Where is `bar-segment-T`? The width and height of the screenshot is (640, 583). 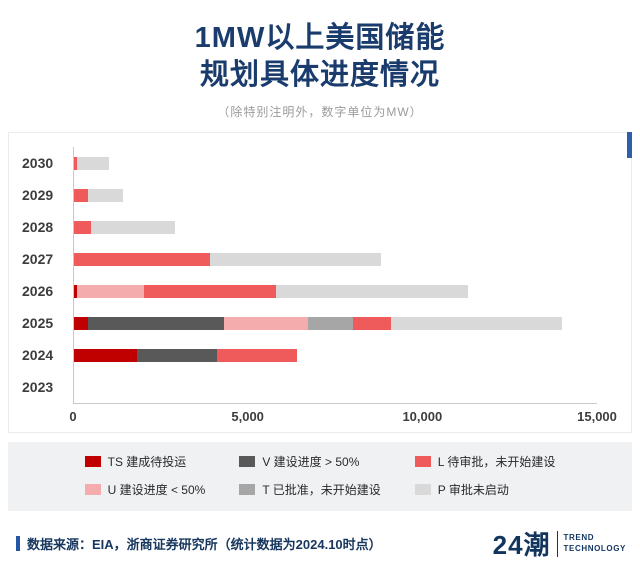 bar-segment-T is located at coordinates (330, 323).